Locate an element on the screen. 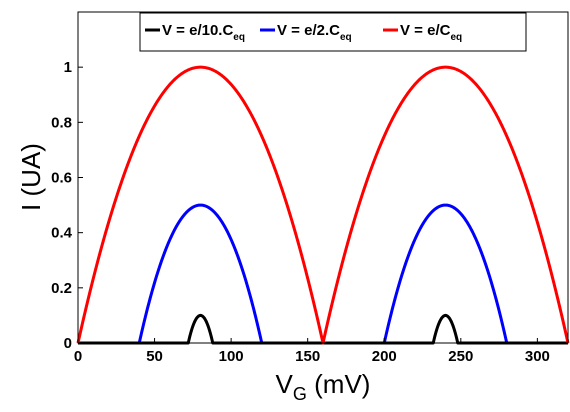 The image size is (570, 412). legend: V = e/10.Ceq V = e/2.Ceq V = e/Ceq is located at coordinates (333, 32).